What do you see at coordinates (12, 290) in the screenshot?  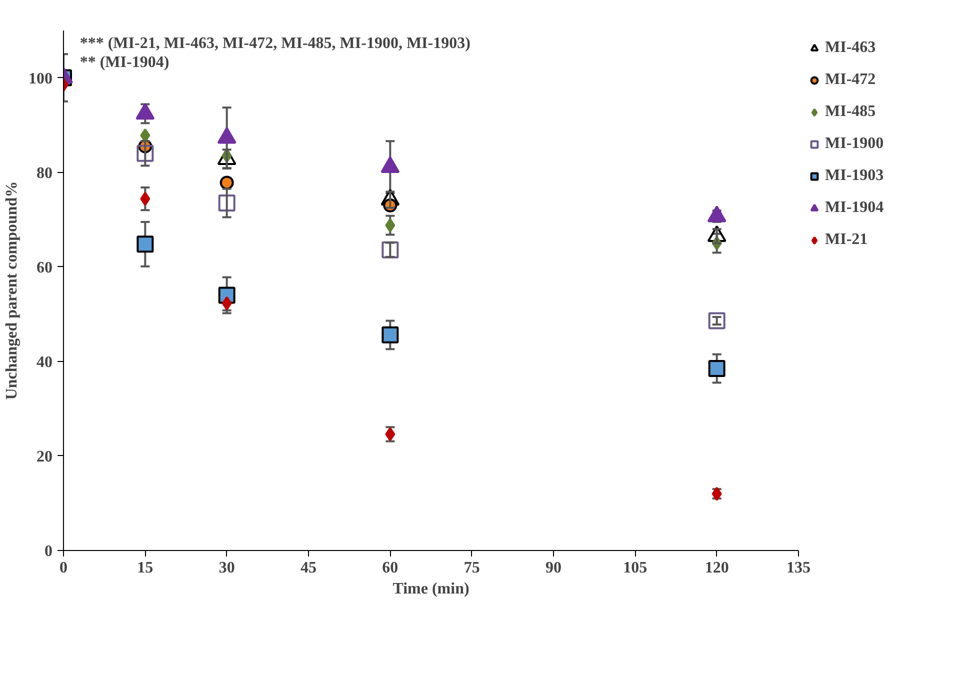 I see `y-axis-title: Unchanged parent compound%` at bounding box center [12, 290].